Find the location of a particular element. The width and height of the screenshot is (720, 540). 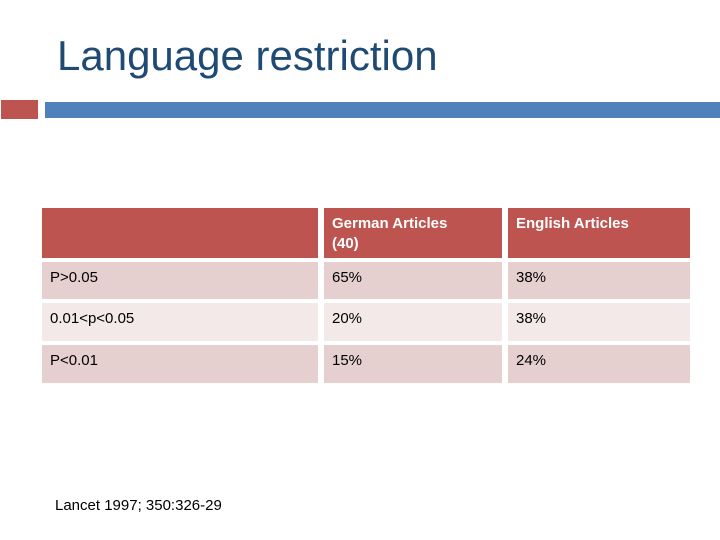

table-header-german-count: (40) is located at coordinates (345, 243).